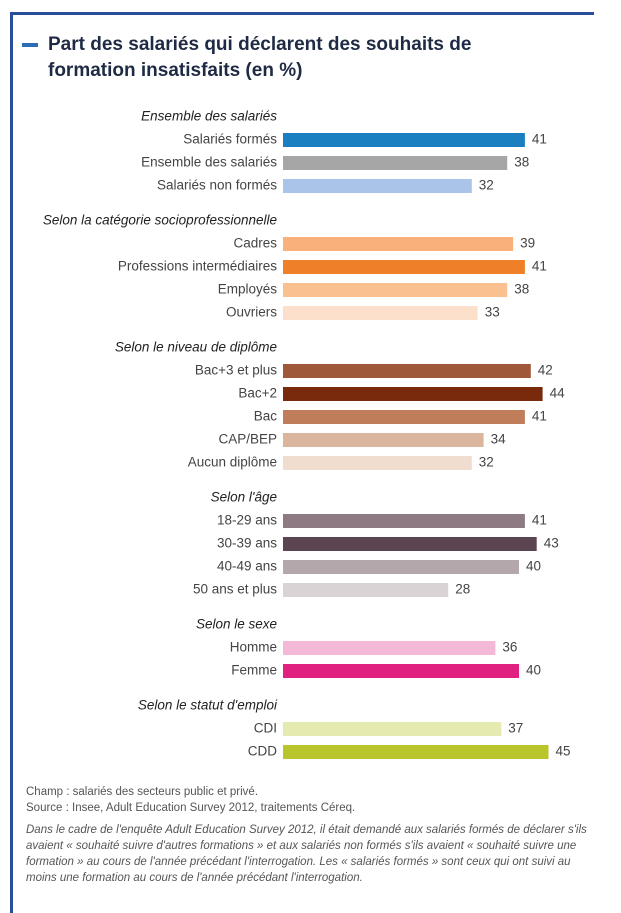  Describe the element at coordinates (248, 289) in the screenshot. I see `category-label: Employés` at that location.